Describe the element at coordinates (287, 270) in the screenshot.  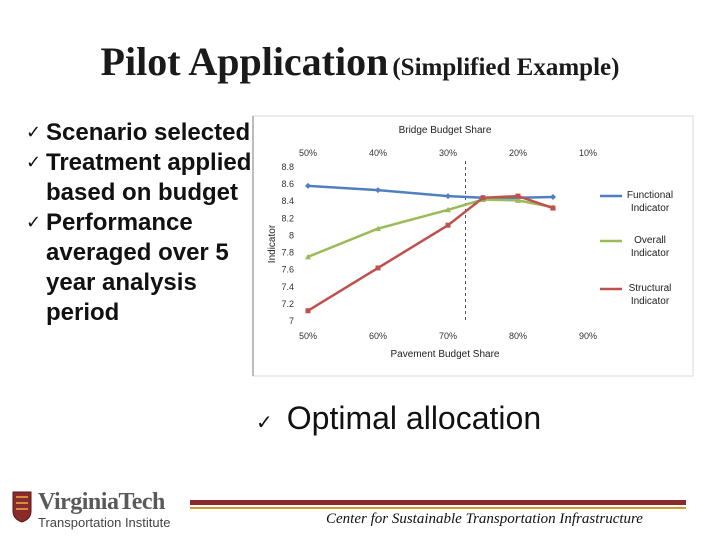
I see `y-tick-label: 7.6` at that location.